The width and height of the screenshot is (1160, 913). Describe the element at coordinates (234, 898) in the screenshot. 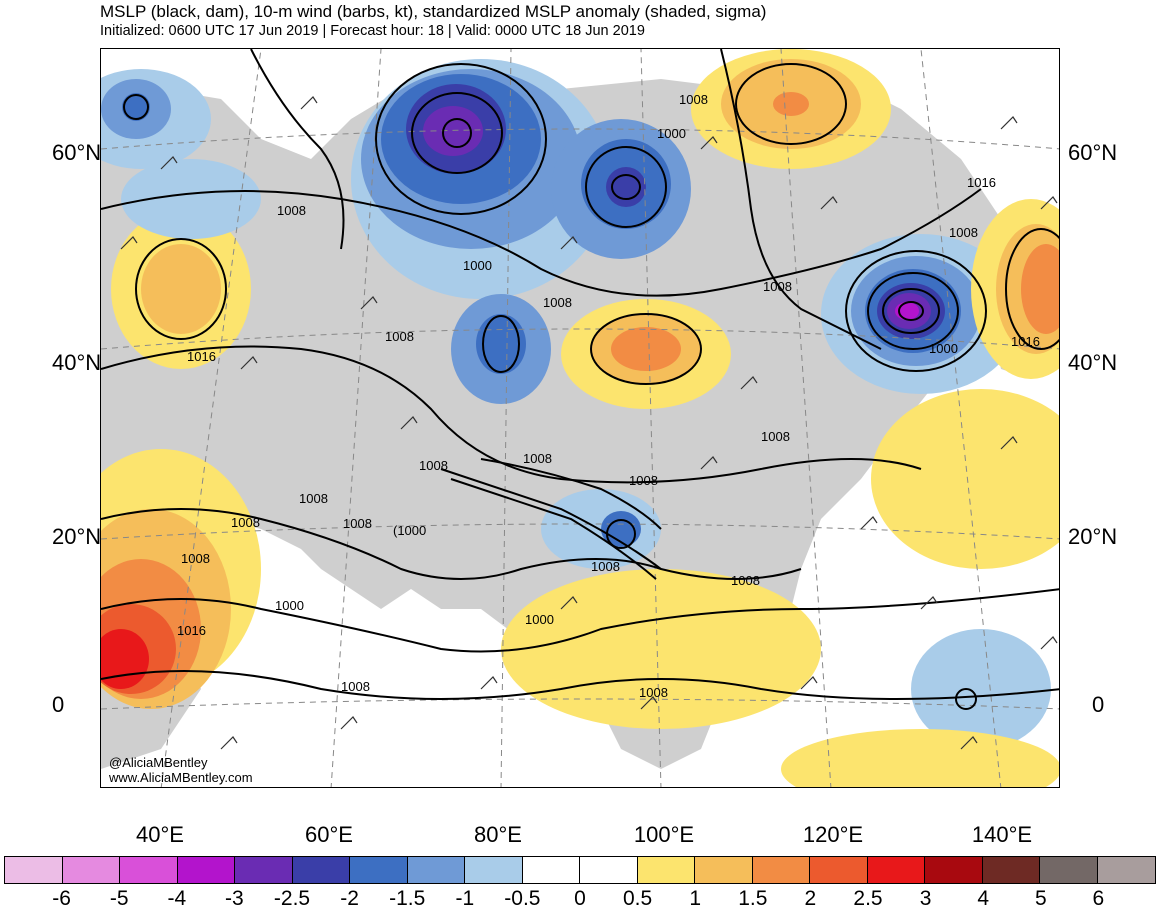

I see `colorbar-label: -3` at that location.